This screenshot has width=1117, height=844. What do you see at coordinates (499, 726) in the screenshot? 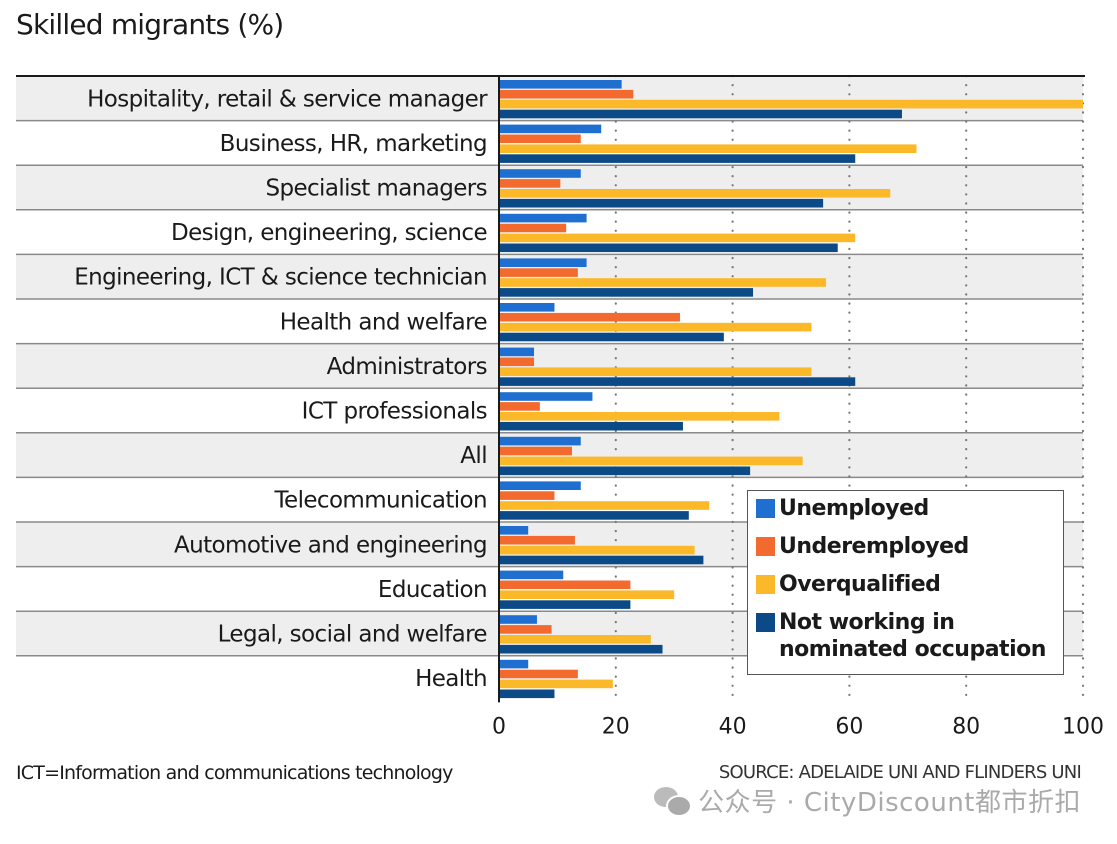
I see `x-tick-label: 0` at bounding box center [499, 726].